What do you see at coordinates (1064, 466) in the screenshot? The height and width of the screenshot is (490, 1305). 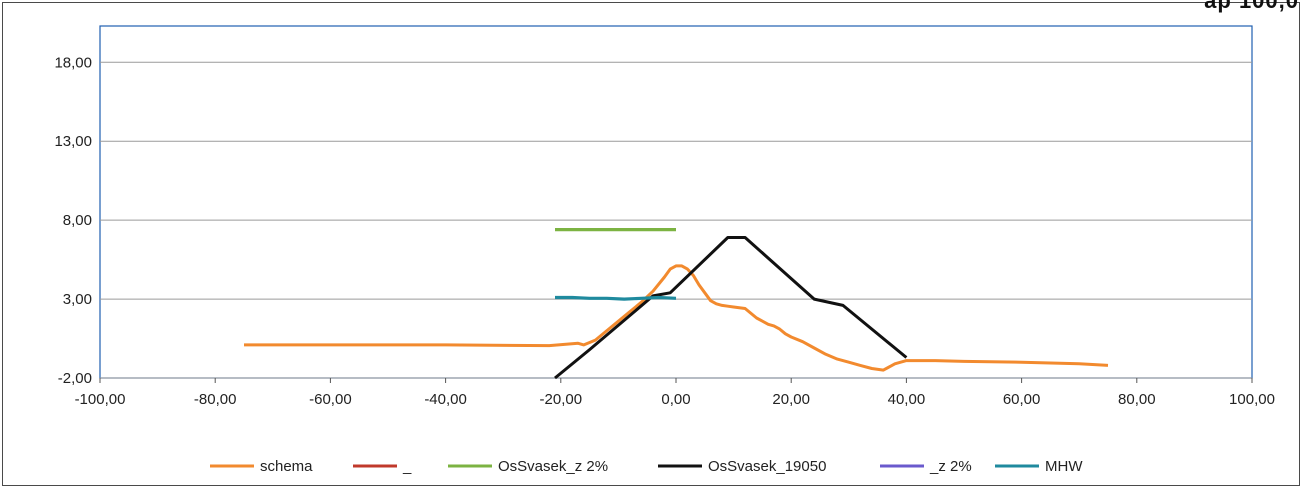 I see `legend-label: MHW` at bounding box center [1064, 466].